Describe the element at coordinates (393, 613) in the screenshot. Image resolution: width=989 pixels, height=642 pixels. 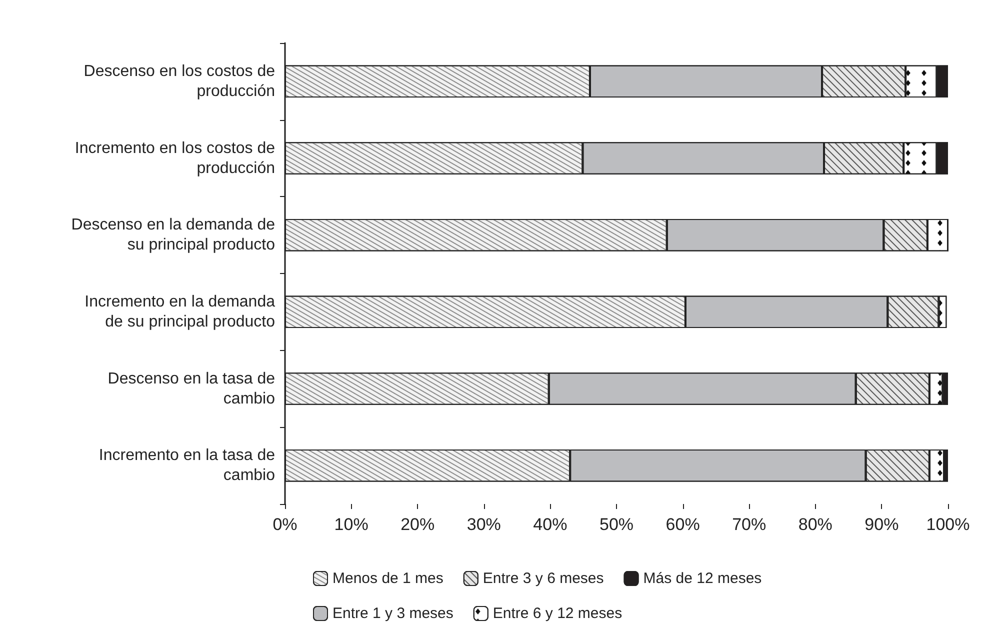
I see `legend-label: Entre 1 y 3 meses` at that location.